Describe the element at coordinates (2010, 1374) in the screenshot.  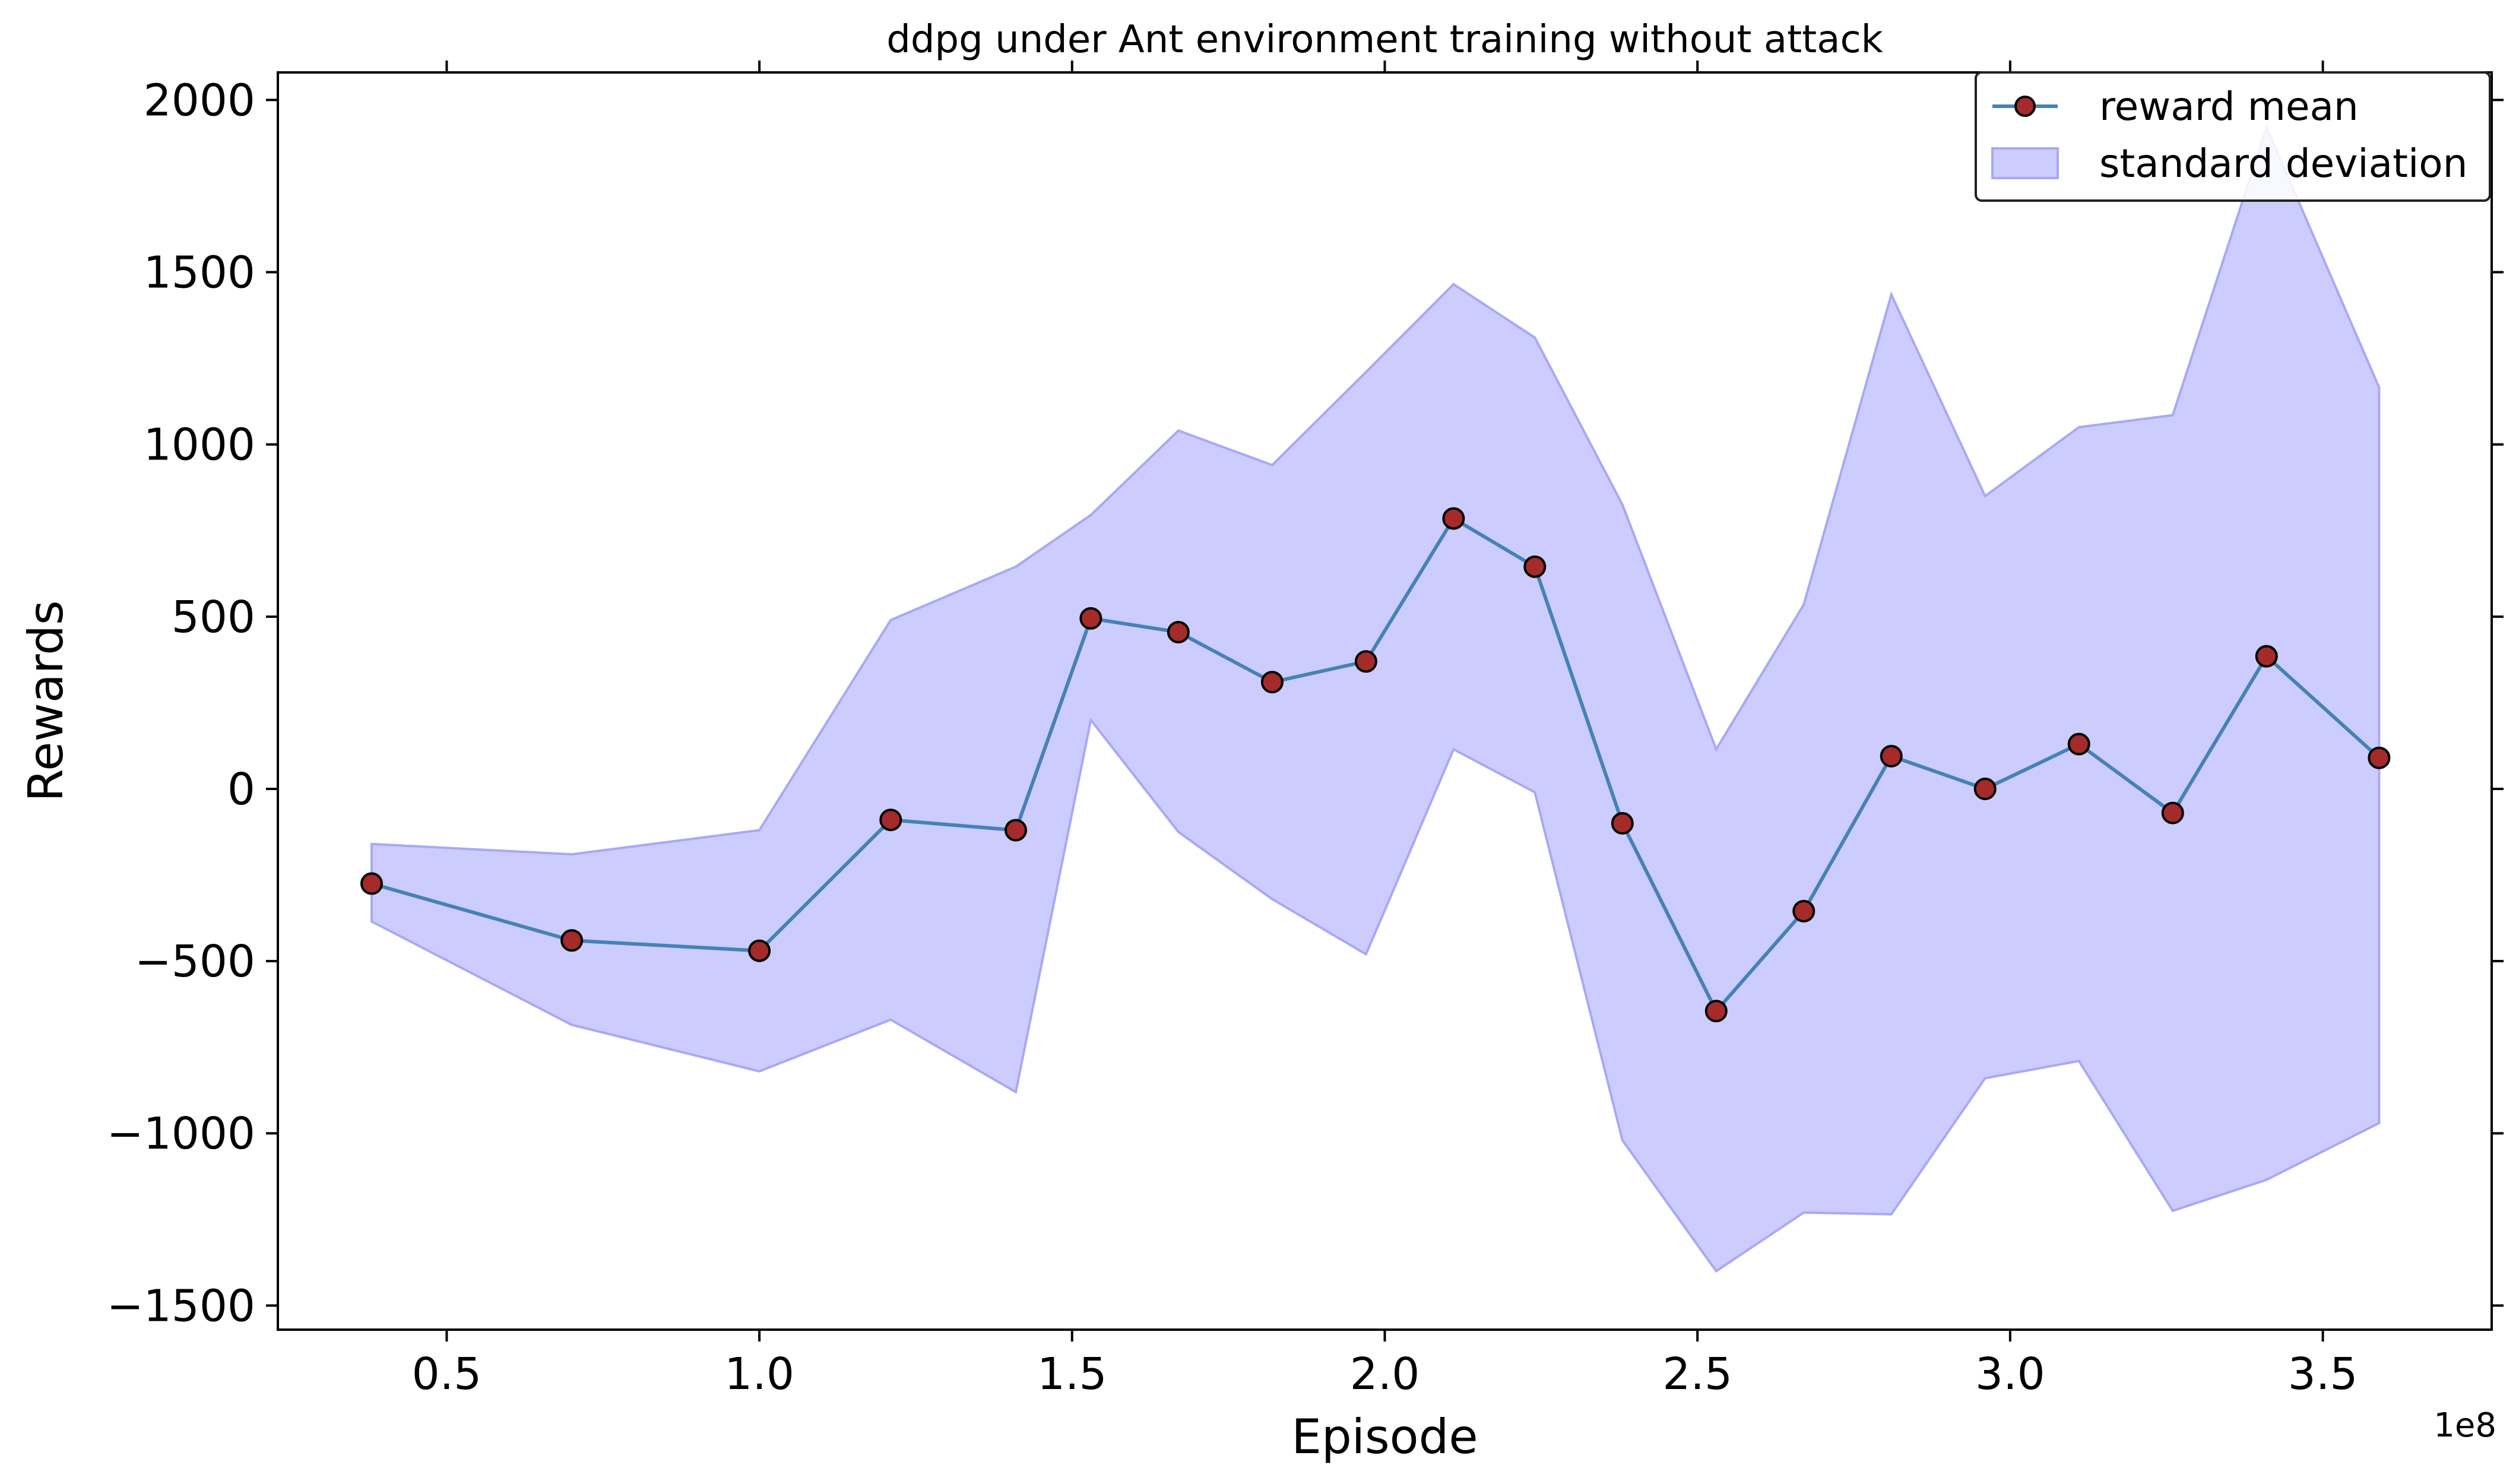
I see `x-tick-label: 3.0` at that location.